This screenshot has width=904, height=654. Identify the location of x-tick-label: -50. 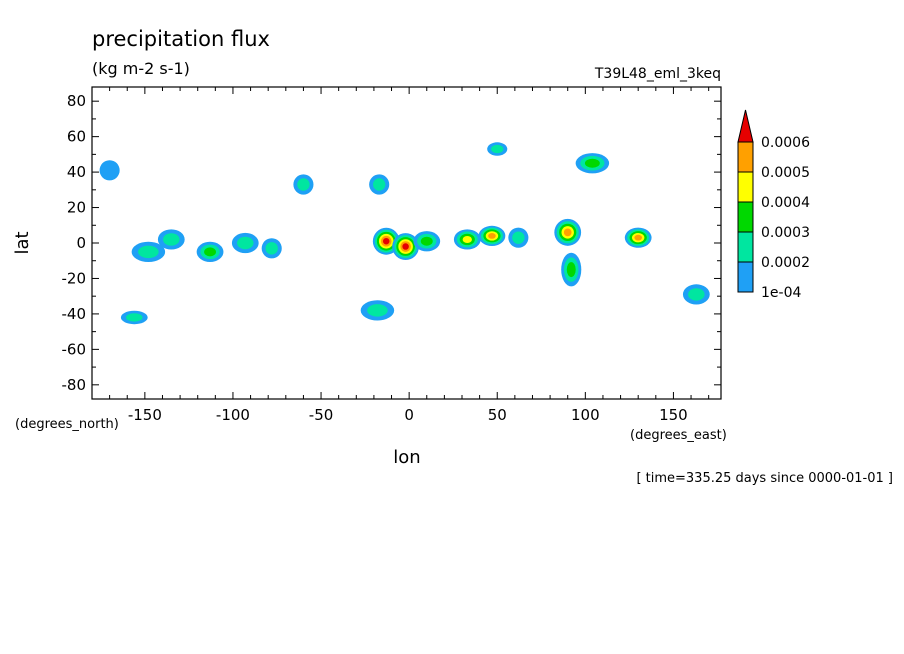
(321, 415).